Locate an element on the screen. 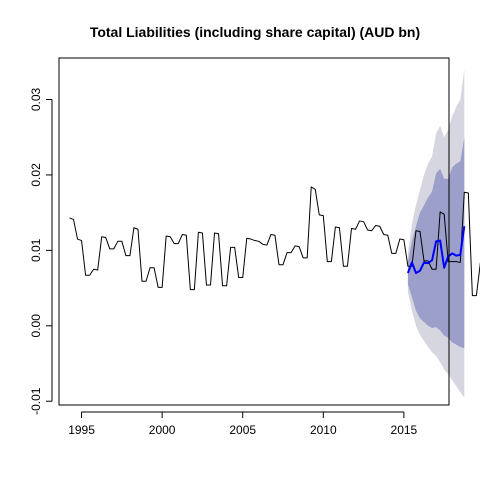 The height and width of the screenshot is (480, 480). y-tick-label: -0.01 is located at coordinates (36, 401).